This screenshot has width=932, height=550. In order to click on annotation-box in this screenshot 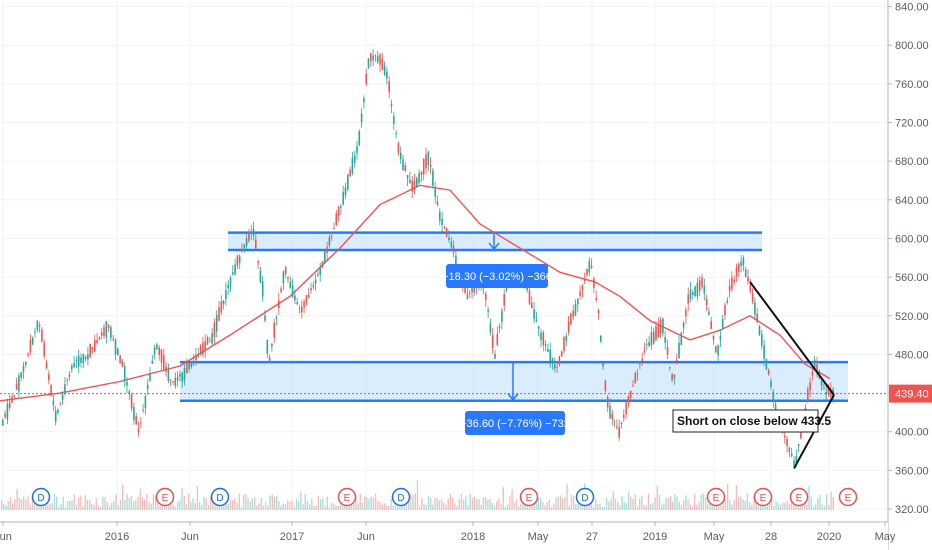, I will do `click(745, 421)`.